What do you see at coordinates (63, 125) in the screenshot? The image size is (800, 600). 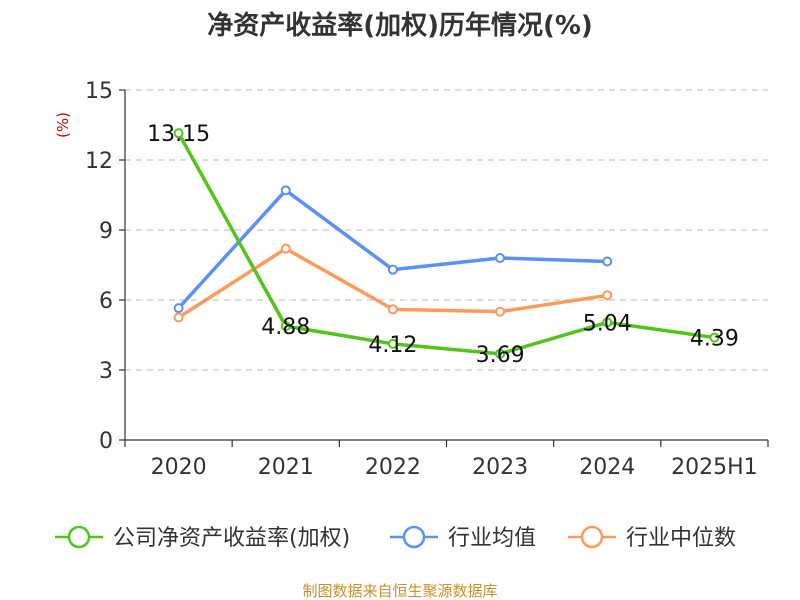 I see `y-axis-unit-label: (%)` at bounding box center [63, 125].